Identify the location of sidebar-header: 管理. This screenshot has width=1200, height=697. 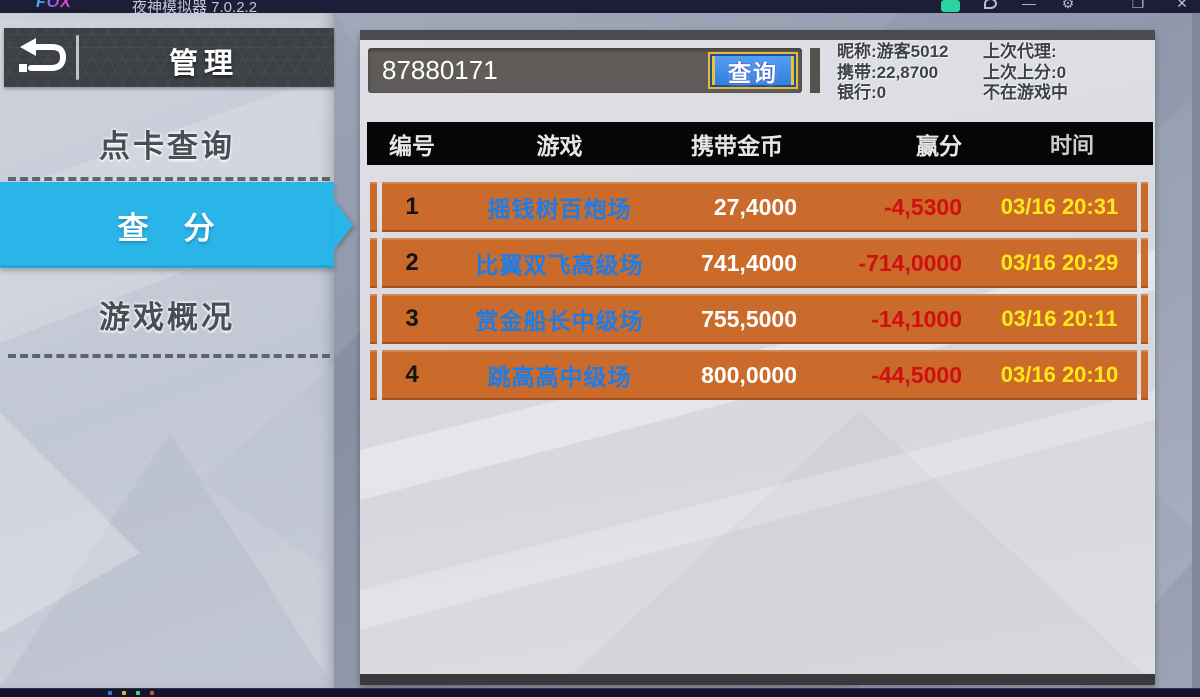
(169, 57).